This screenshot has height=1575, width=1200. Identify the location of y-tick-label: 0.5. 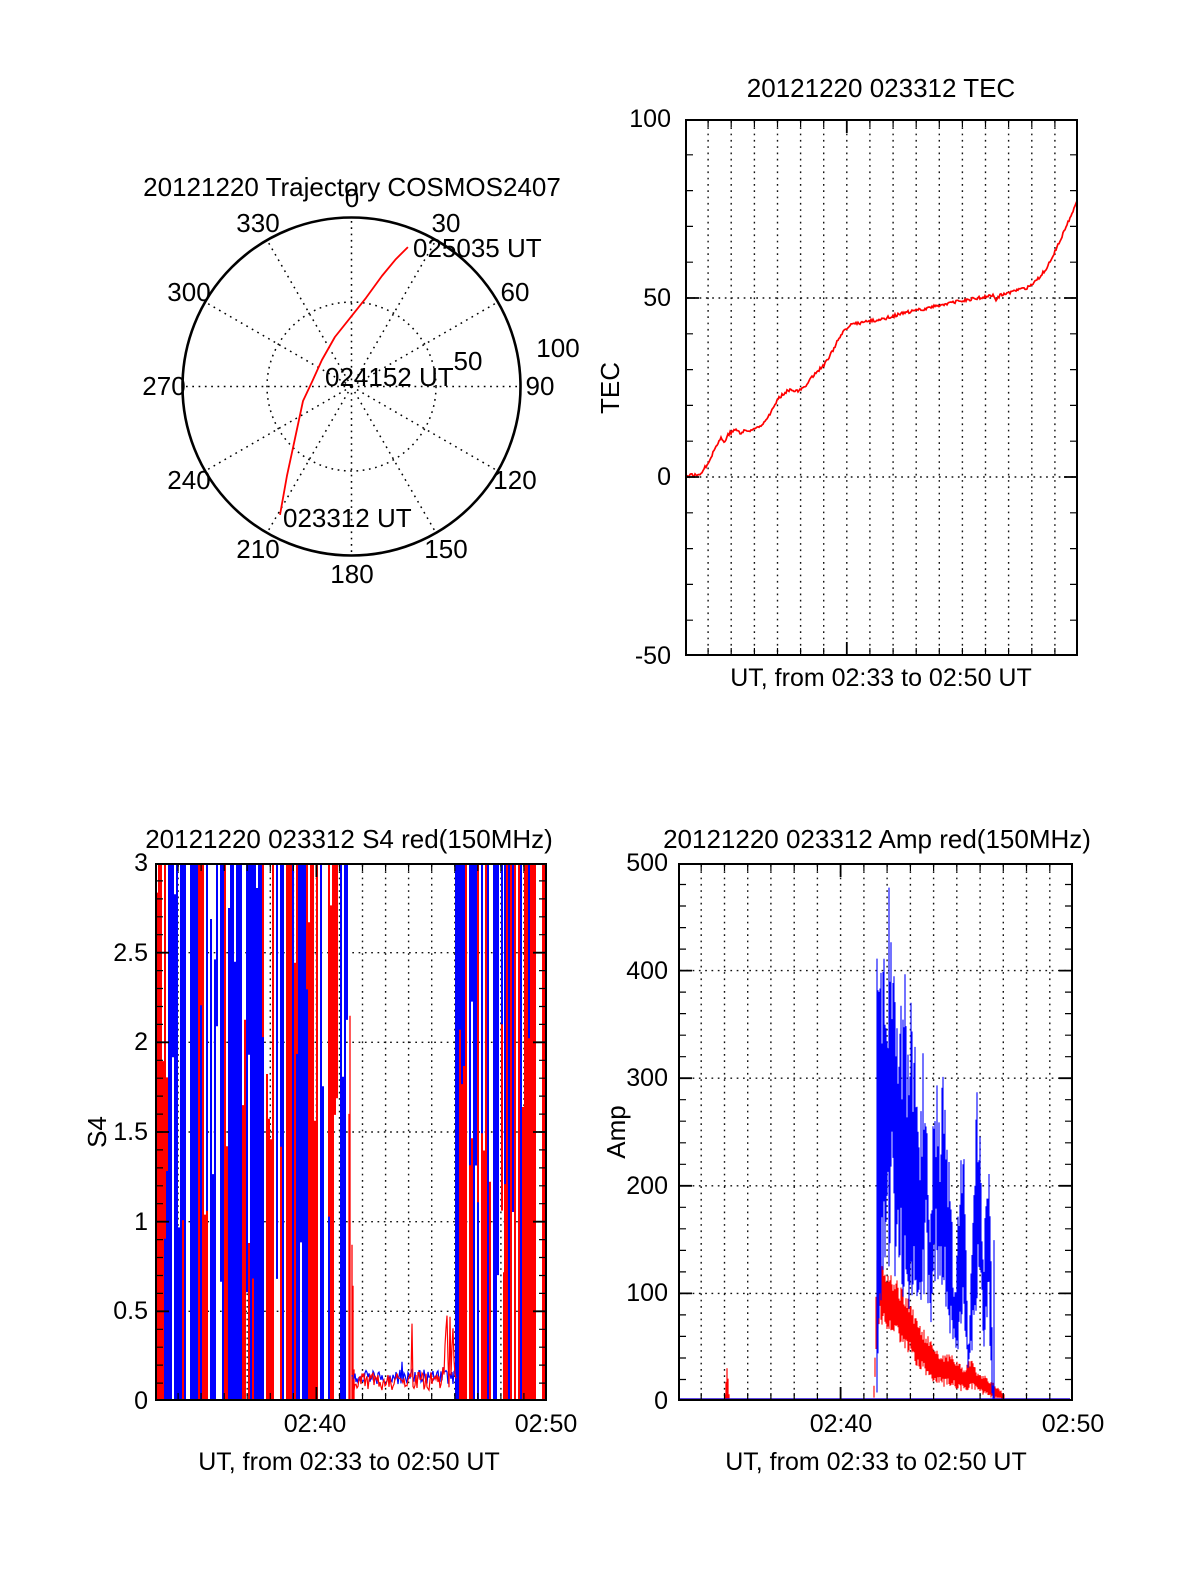
(130, 1311).